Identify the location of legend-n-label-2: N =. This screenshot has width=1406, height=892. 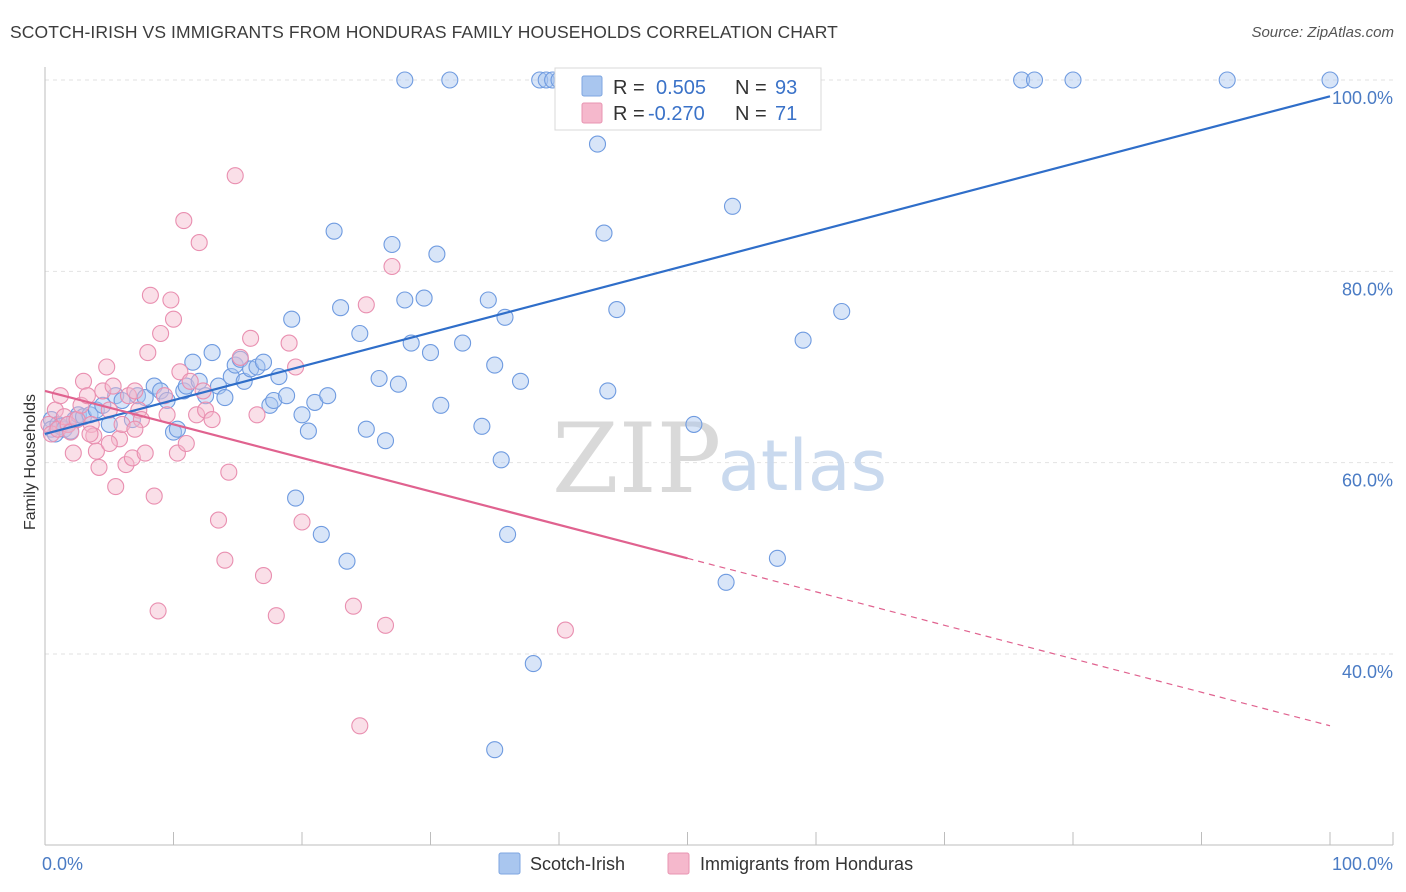
(751, 114).